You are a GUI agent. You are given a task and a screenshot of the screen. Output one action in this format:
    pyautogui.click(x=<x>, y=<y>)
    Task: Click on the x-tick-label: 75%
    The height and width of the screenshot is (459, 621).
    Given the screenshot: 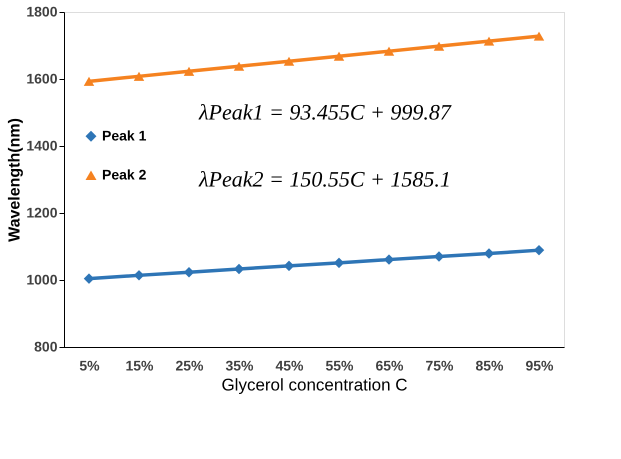 What is the action you would take?
    pyautogui.click(x=439, y=366)
    